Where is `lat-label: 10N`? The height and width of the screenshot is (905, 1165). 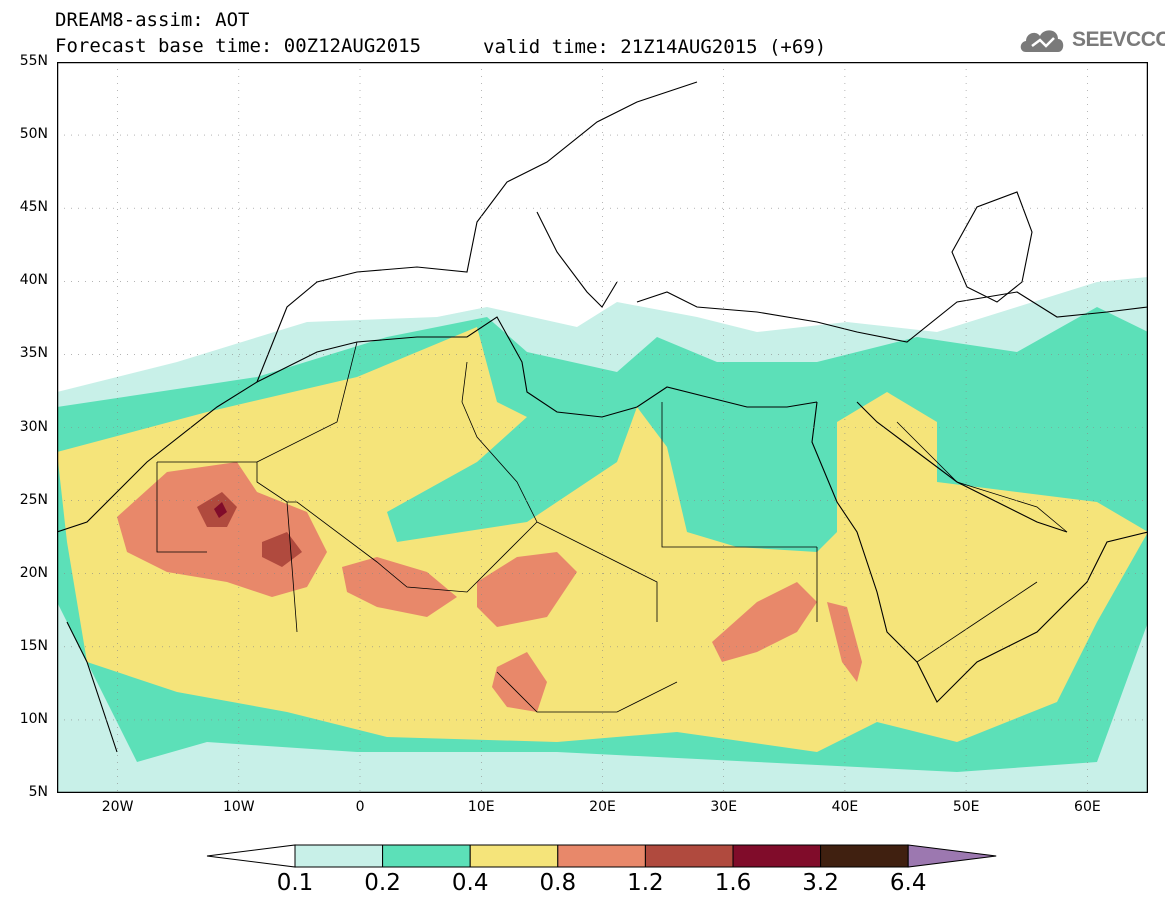 lat-label: 10N is located at coordinates (33, 718).